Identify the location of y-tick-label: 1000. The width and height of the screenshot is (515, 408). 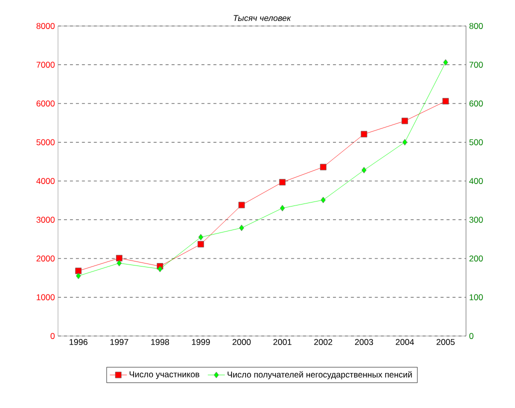
(45, 297).